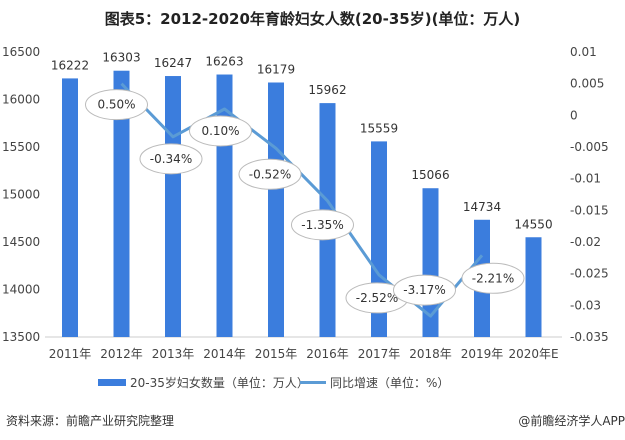  I want to click on legend-bar-label: 20-35岁妇女数量（单位：万人）, so click(219, 382).